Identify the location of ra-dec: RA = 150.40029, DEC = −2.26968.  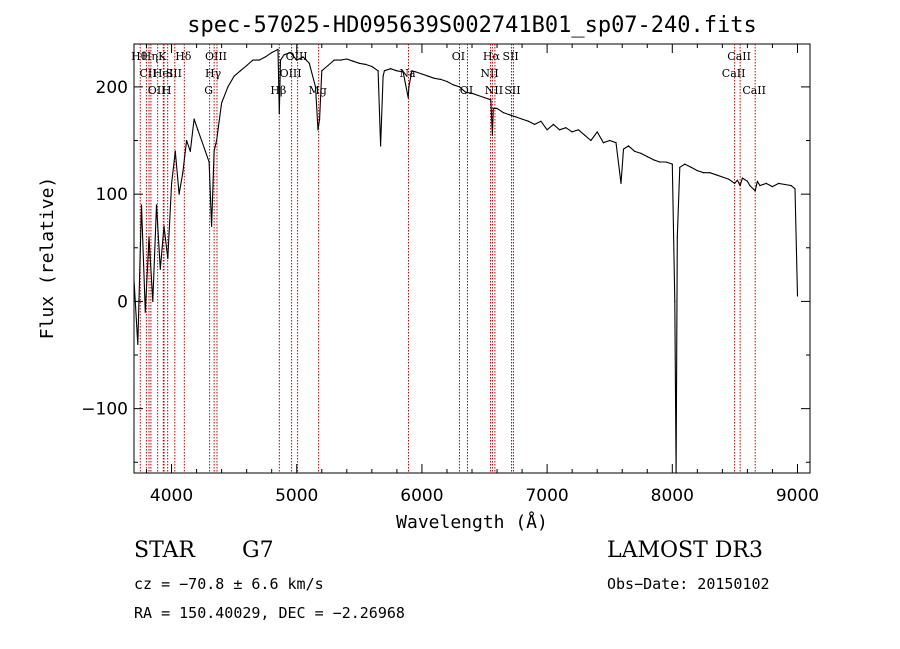
(269, 613).